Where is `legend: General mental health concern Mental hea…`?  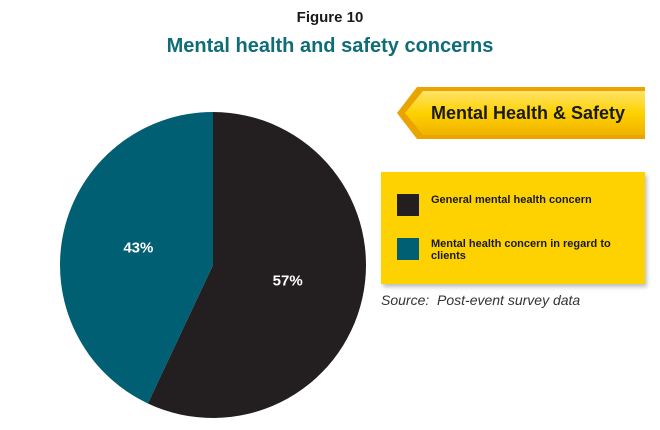 legend: General mental health concern Mental hea… is located at coordinates (513, 228).